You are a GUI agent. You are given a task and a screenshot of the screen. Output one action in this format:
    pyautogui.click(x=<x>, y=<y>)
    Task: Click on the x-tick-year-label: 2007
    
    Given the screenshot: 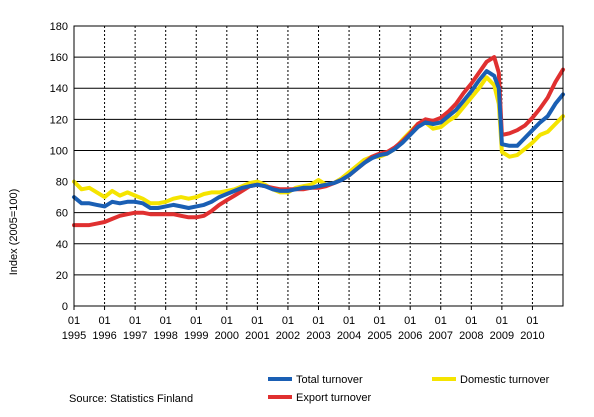 What is the action you would take?
    pyautogui.click(x=441, y=336)
    